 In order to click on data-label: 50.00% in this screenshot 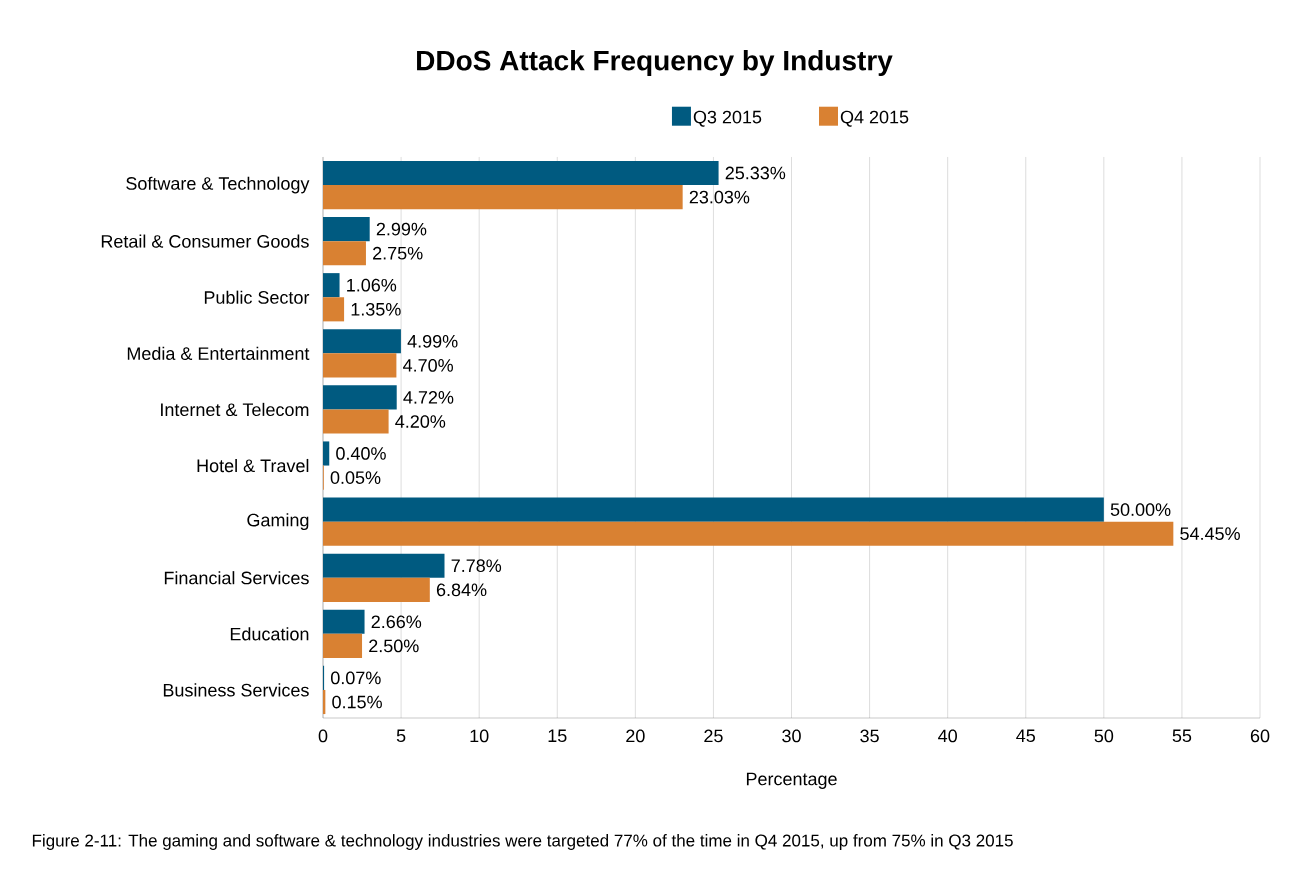, I will do `click(1140, 509)`.